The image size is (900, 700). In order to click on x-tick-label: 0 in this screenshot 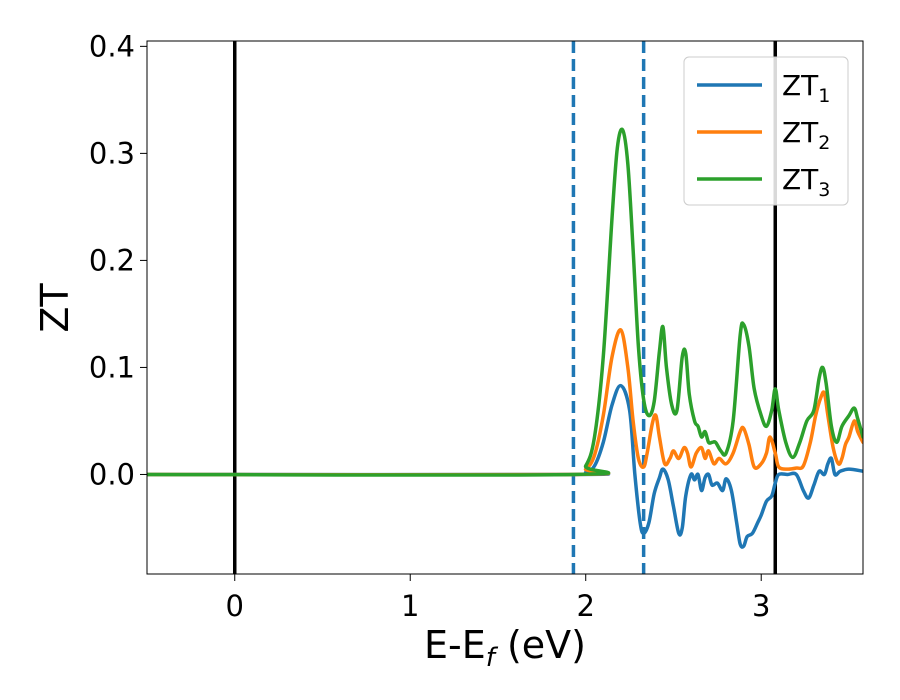, I will do `click(235, 606)`.